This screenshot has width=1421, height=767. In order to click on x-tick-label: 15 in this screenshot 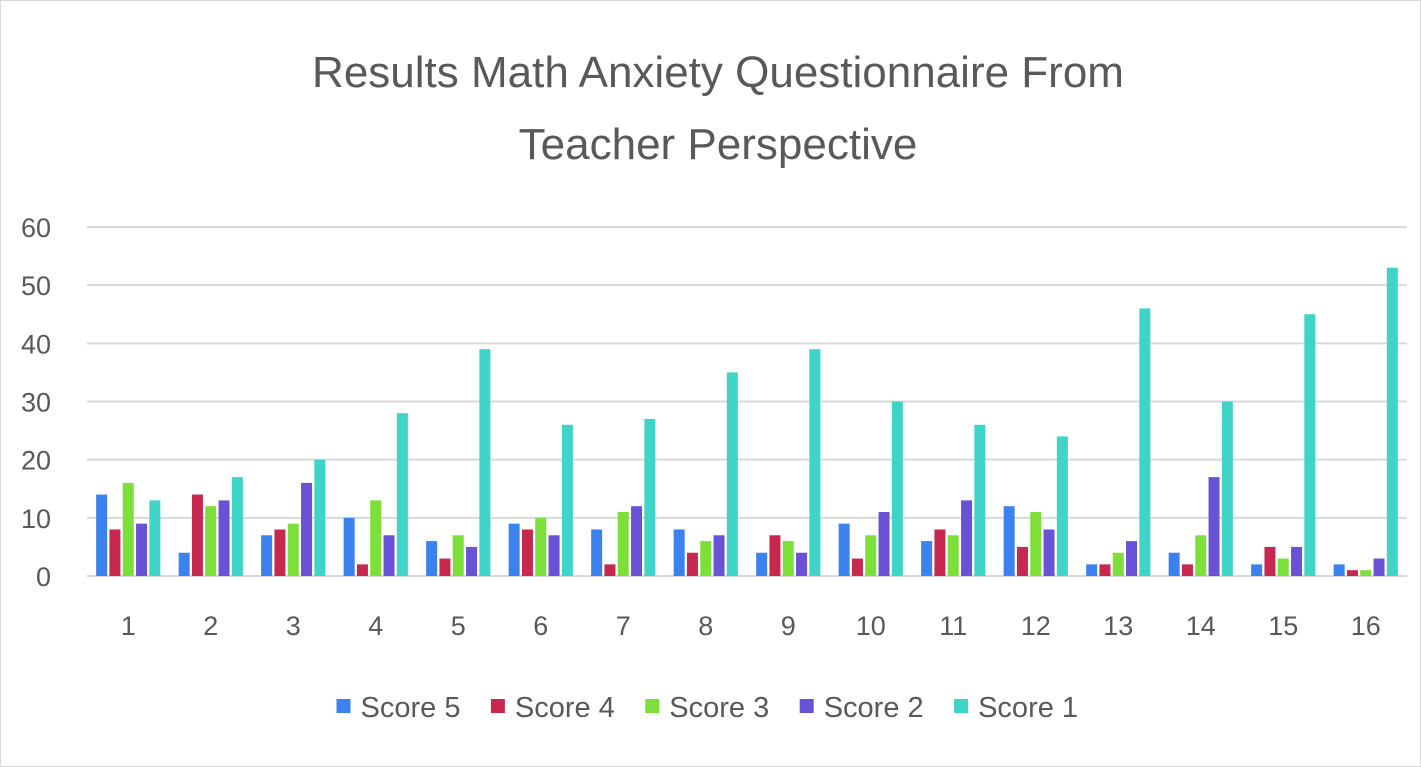, I will do `click(1283, 626)`.